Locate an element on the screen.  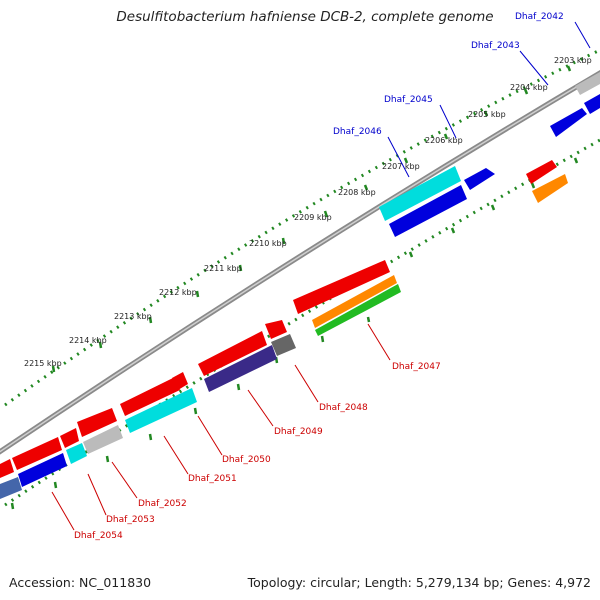
features-top is located at coordinates (489, 154).